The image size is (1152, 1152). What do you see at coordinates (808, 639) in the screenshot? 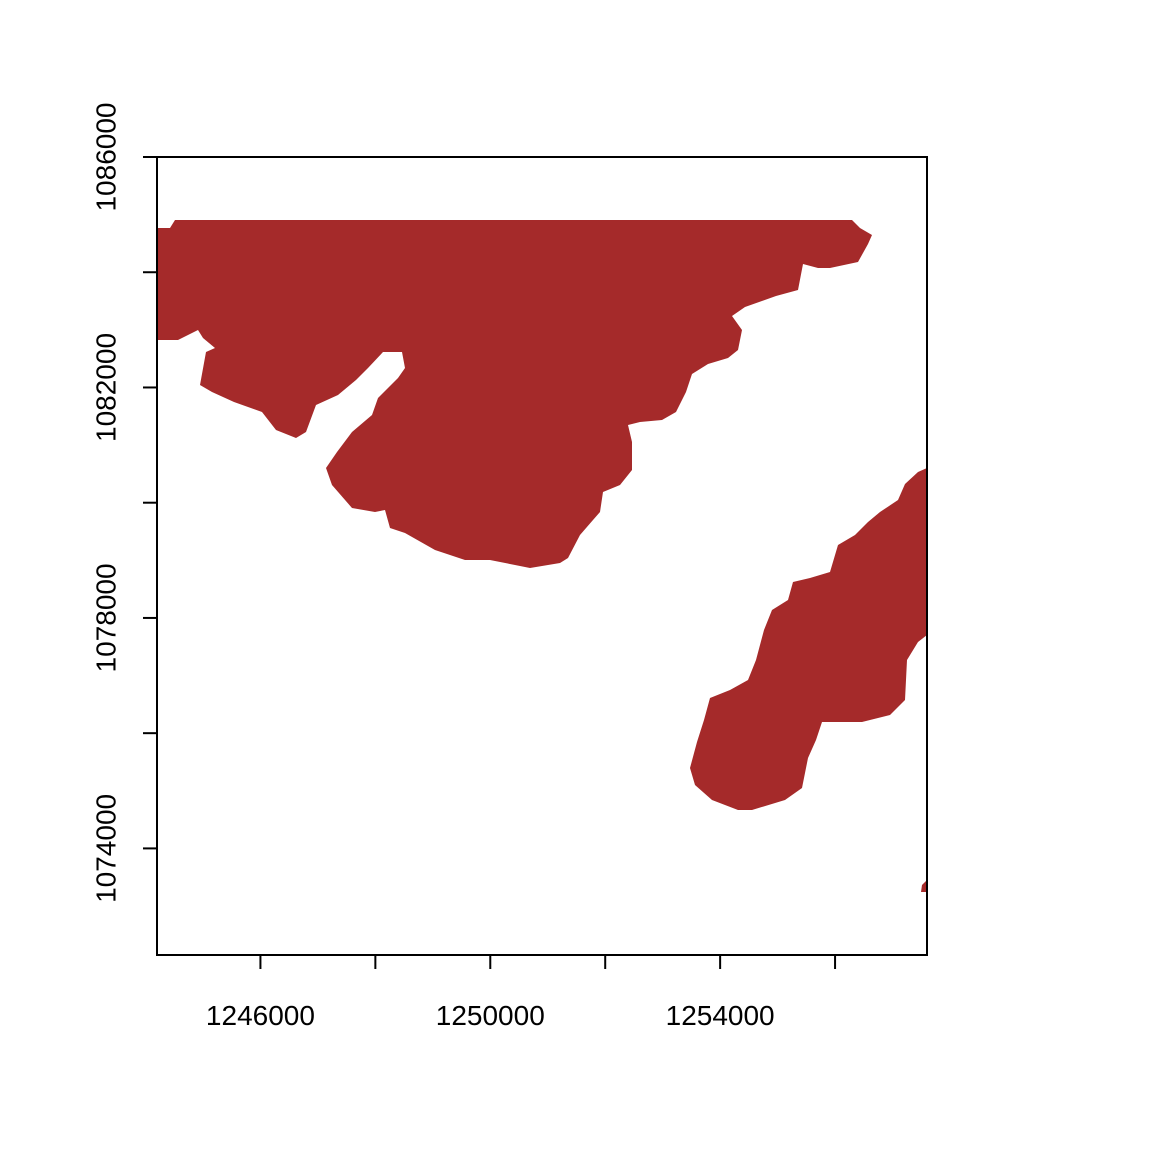
I see `southeastern-landmass` at bounding box center [808, 639].